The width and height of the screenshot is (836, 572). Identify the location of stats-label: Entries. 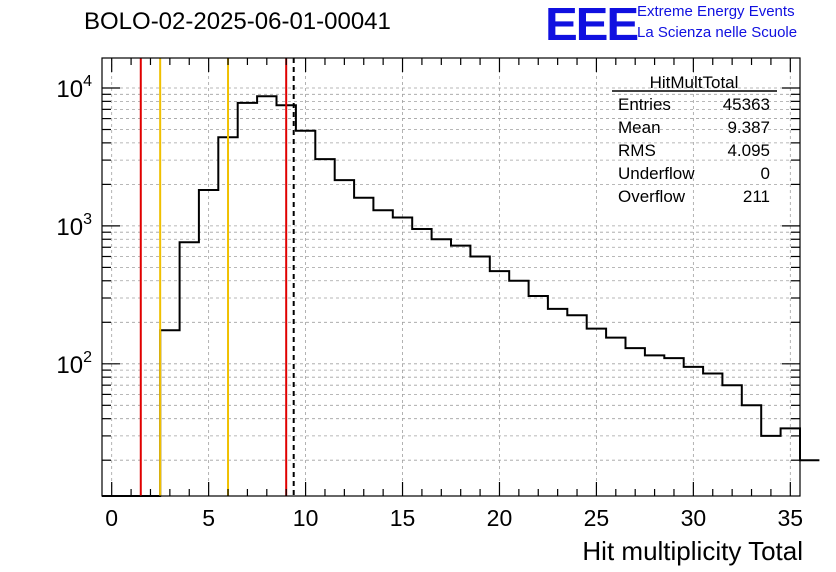
(644, 104).